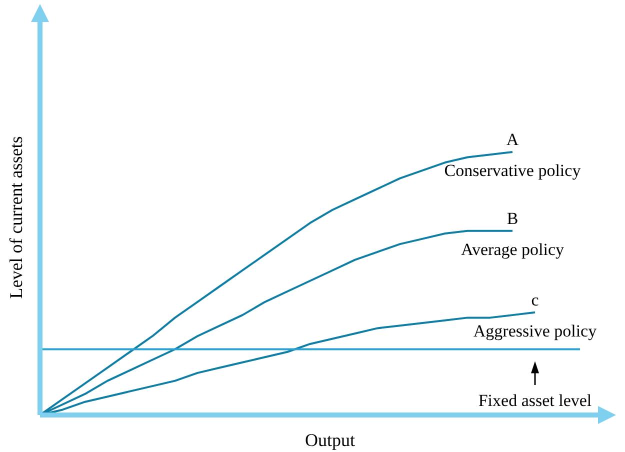 This screenshot has width=625, height=452. What do you see at coordinates (513, 170) in the screenshot?
I see `annotation: Conservative policy` at bounding box center [513, 170].